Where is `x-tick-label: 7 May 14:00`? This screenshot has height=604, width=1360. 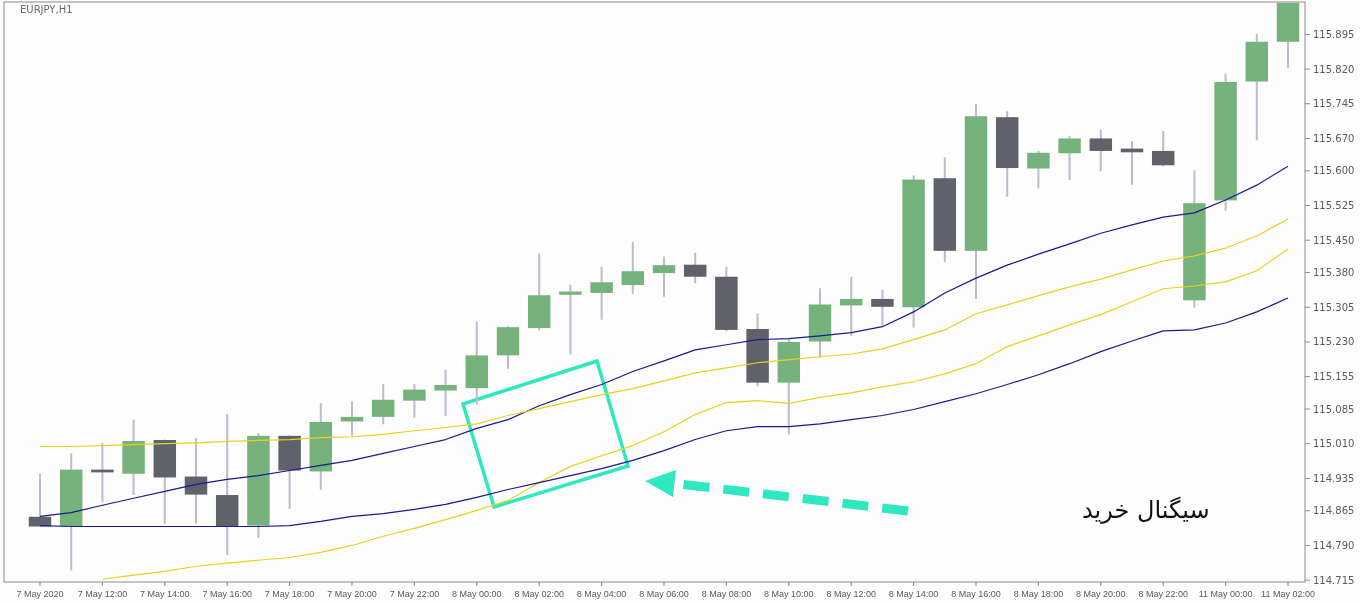 x-tick-label: 7 May 14:00 is located at coordinates (165, 594).